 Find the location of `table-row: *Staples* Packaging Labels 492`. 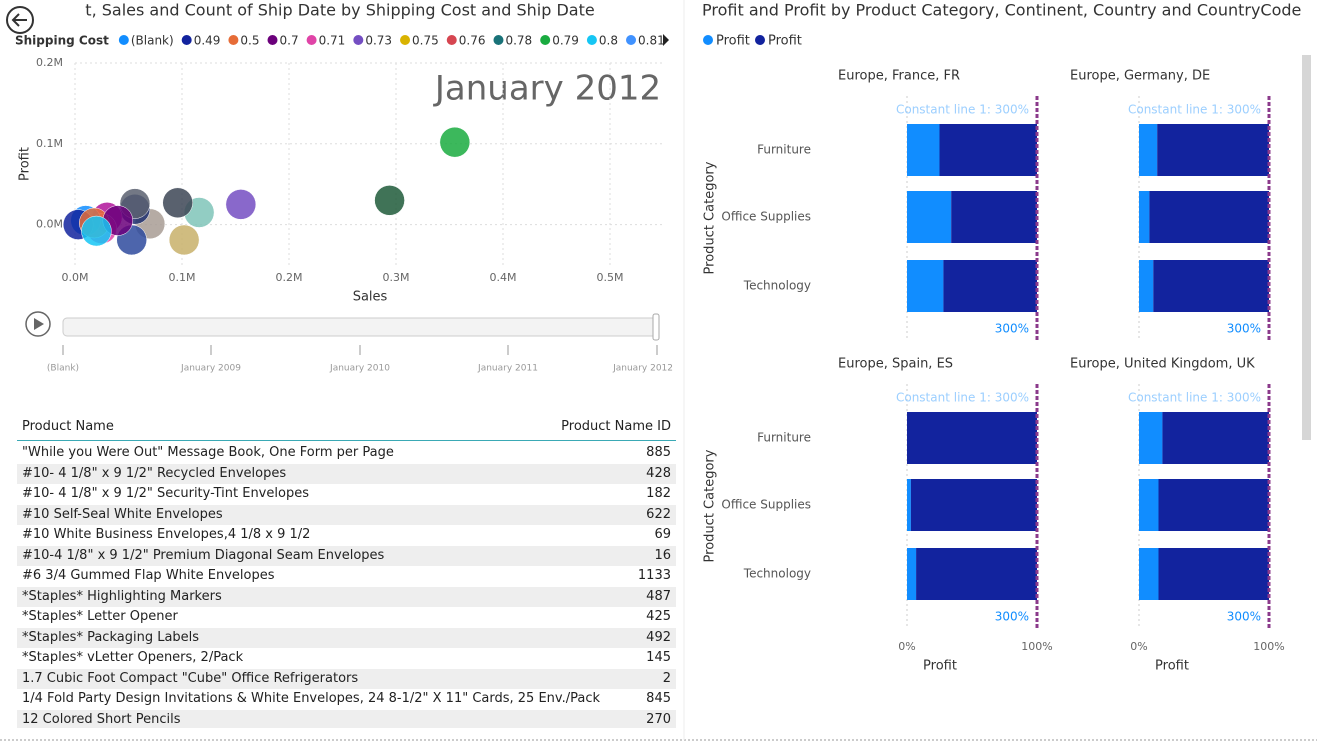

table-row: *Staples* Packaging Labels 492 is located at coordinates (346, 637).